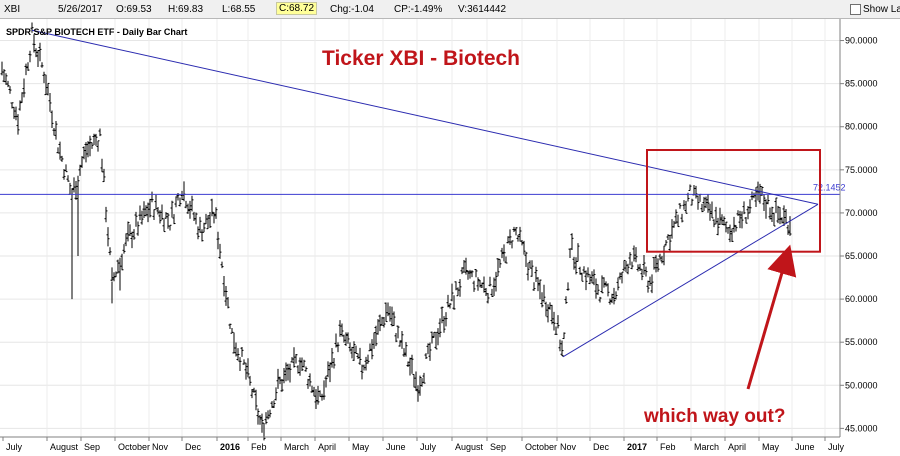  I want to click on show-last-checkbox, so click(855, 9).